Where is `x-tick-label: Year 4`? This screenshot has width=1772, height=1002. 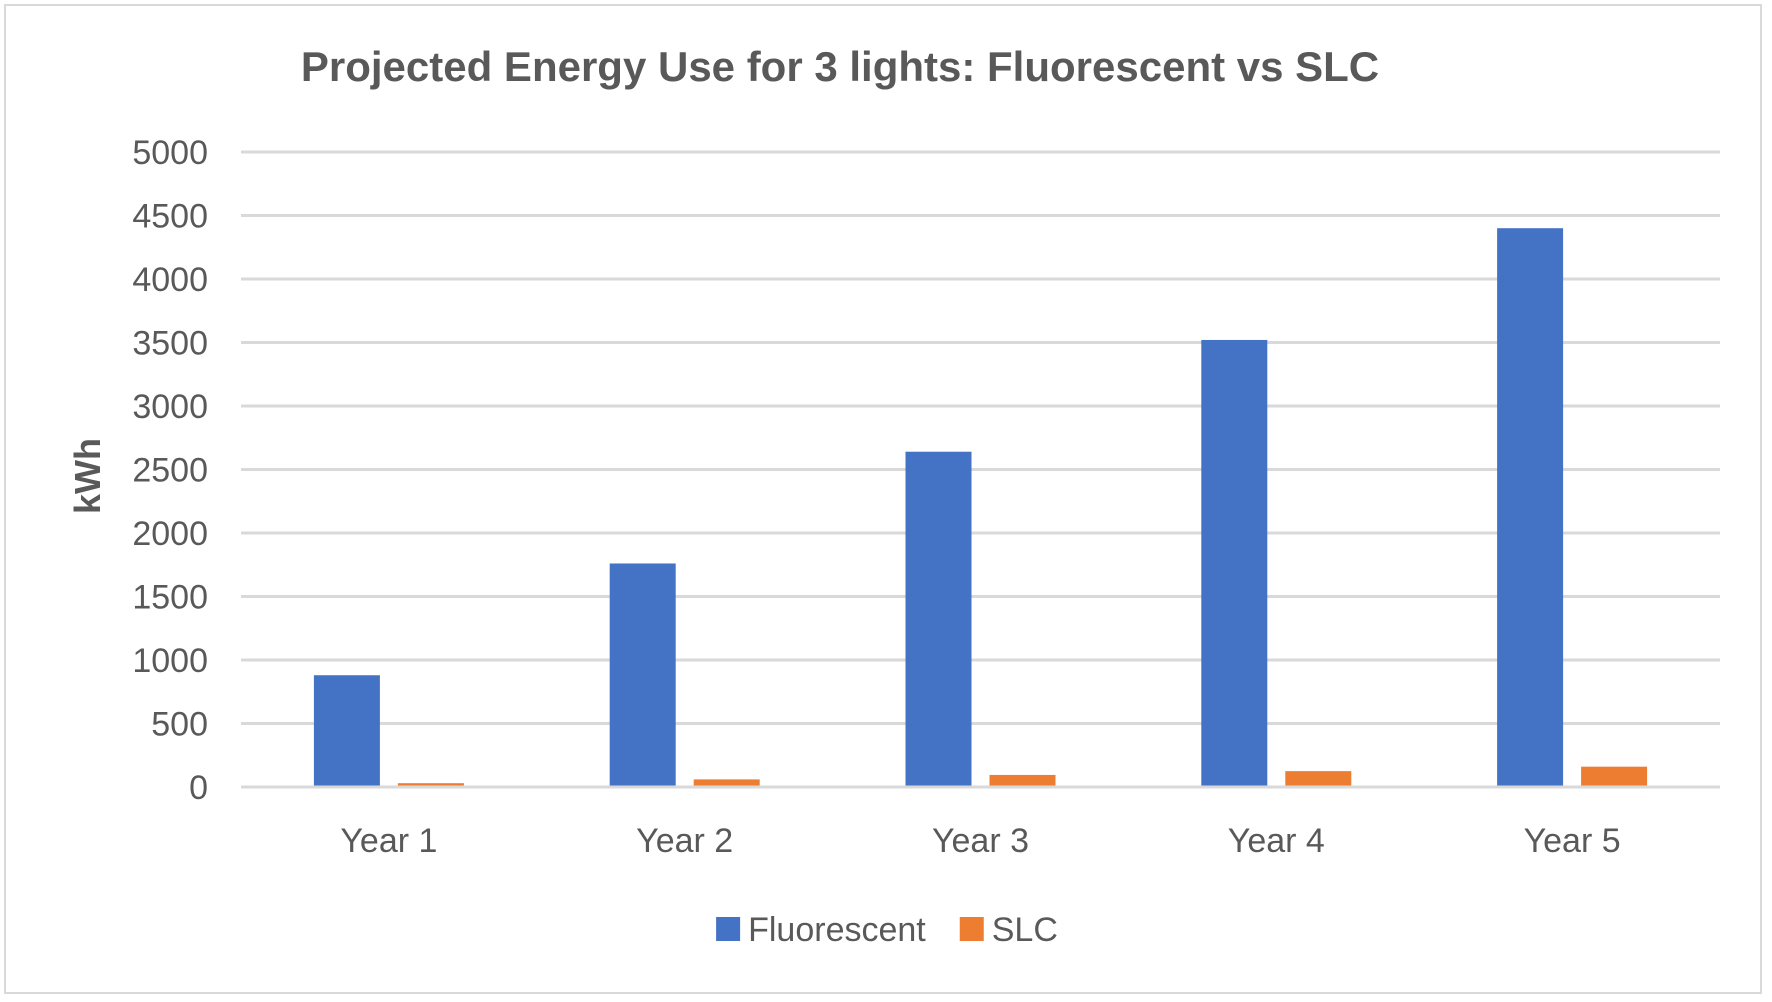 x-tick-label: Year 4 is located at coordinates (1276, 841).